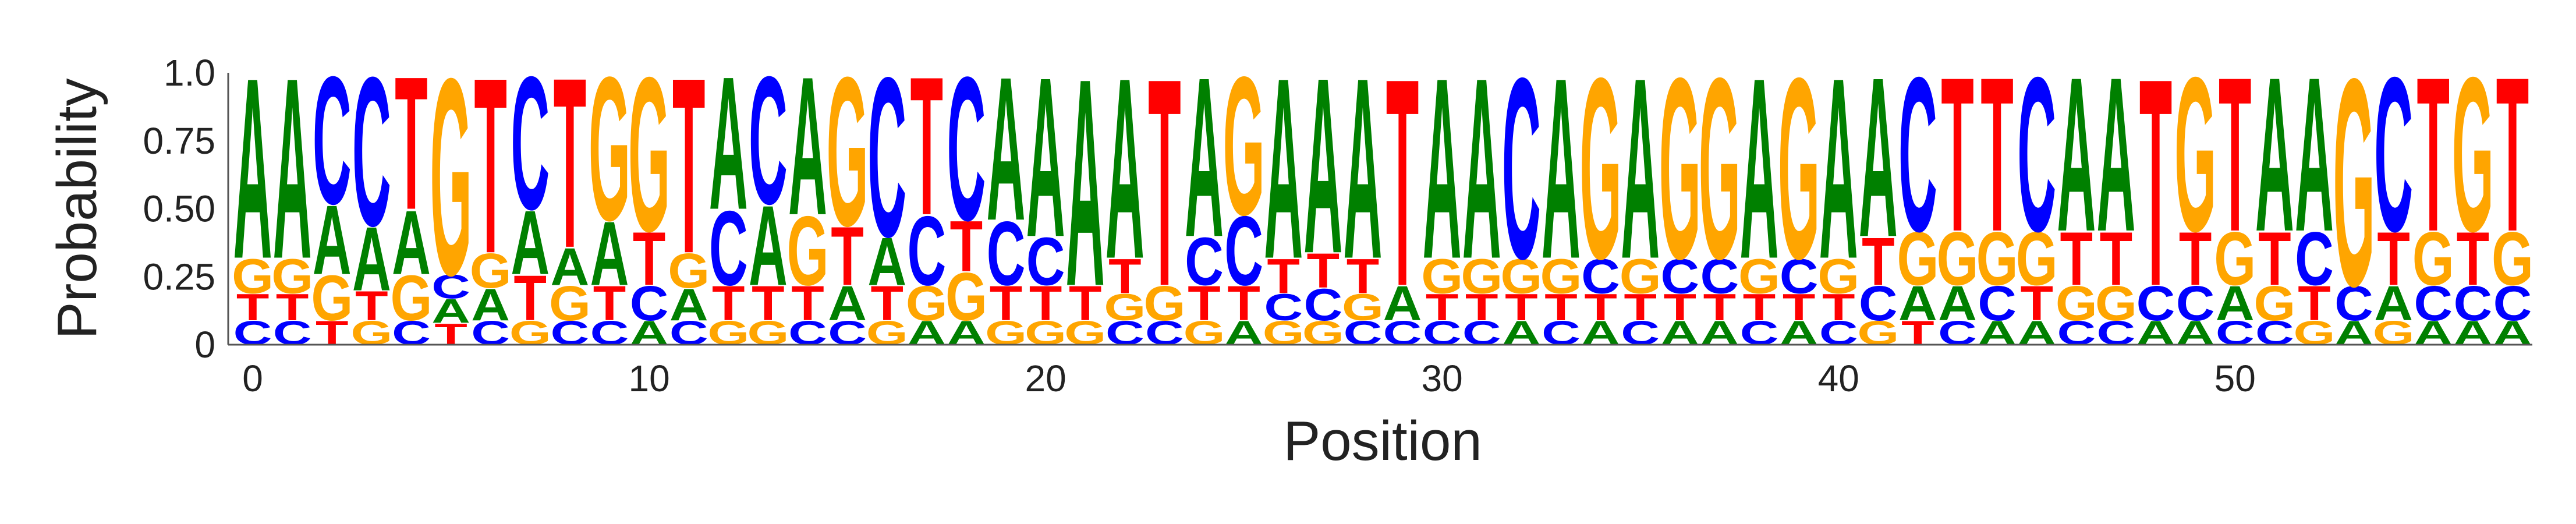 This screenshot has height=524, width=2576. Describe the element at coordinates (179, 141) in the screenshot. I see `y-tick-label: 0.75` at that location.